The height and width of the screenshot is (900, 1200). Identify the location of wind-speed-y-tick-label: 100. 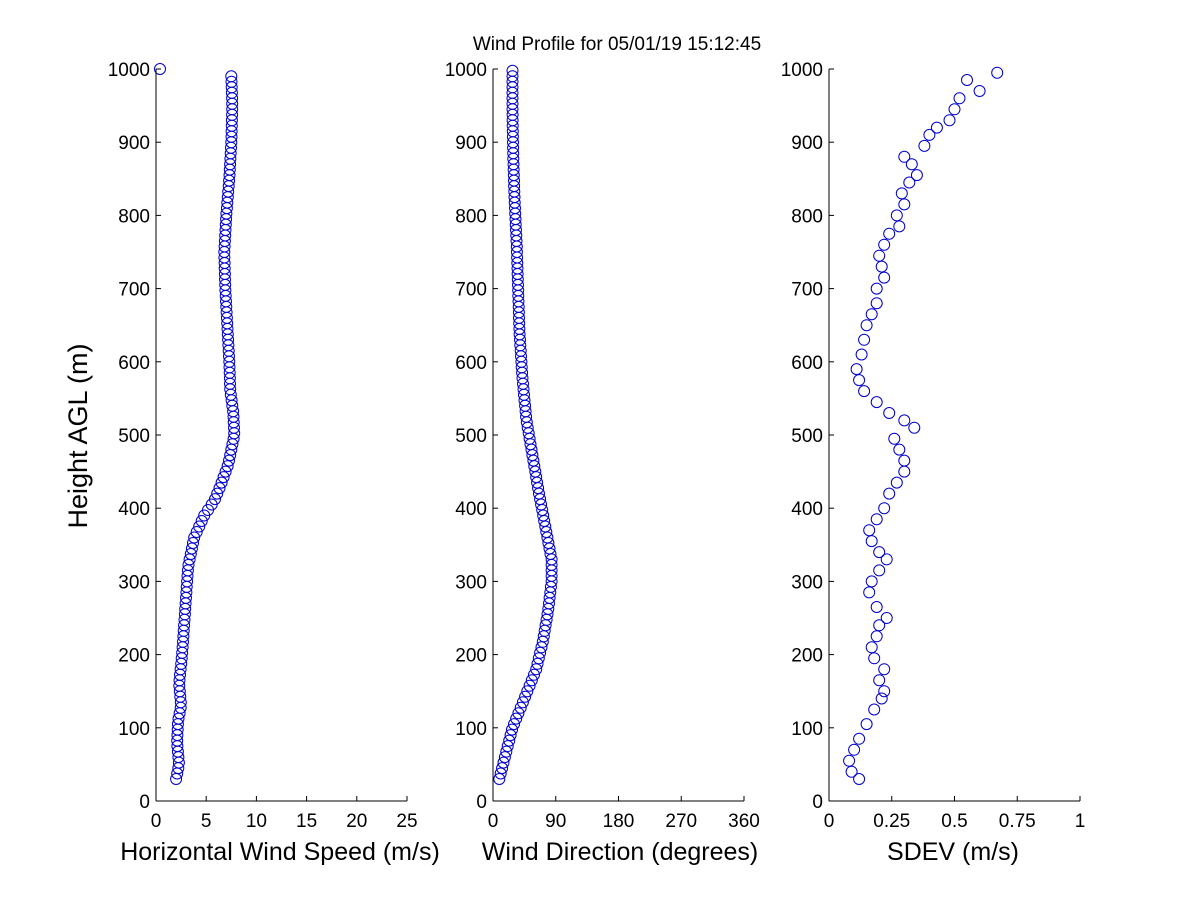
(134, 729).